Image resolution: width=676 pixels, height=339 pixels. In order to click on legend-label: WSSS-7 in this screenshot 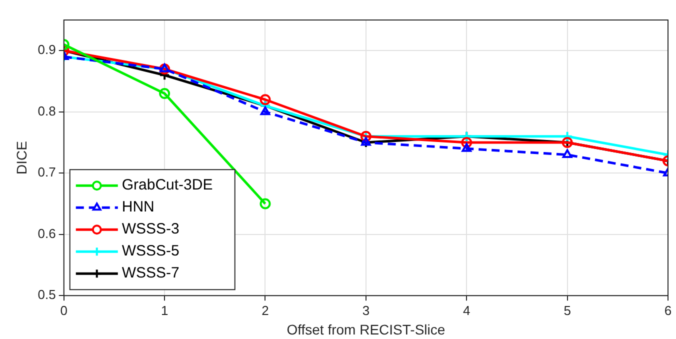, I will do `click(151, 273)`.